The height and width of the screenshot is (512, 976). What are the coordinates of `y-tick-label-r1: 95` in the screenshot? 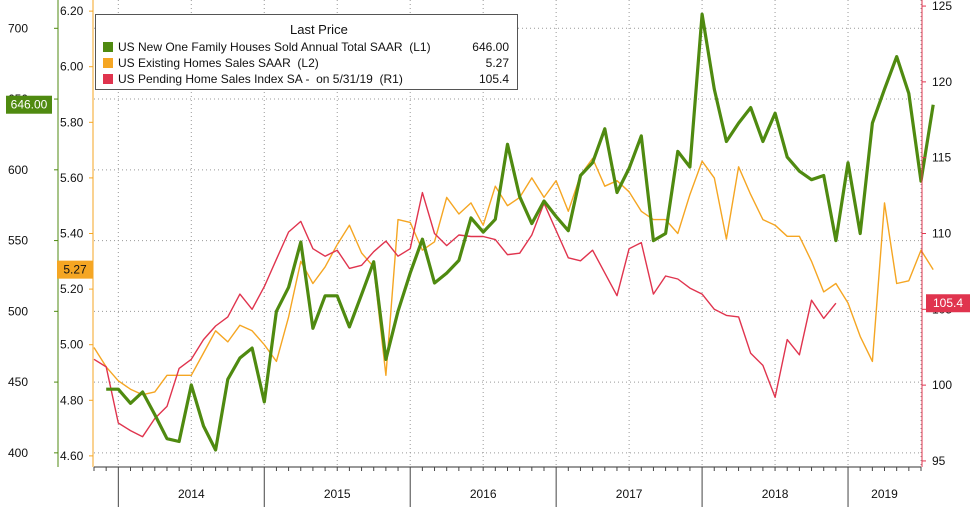 It's located at (939, 461).